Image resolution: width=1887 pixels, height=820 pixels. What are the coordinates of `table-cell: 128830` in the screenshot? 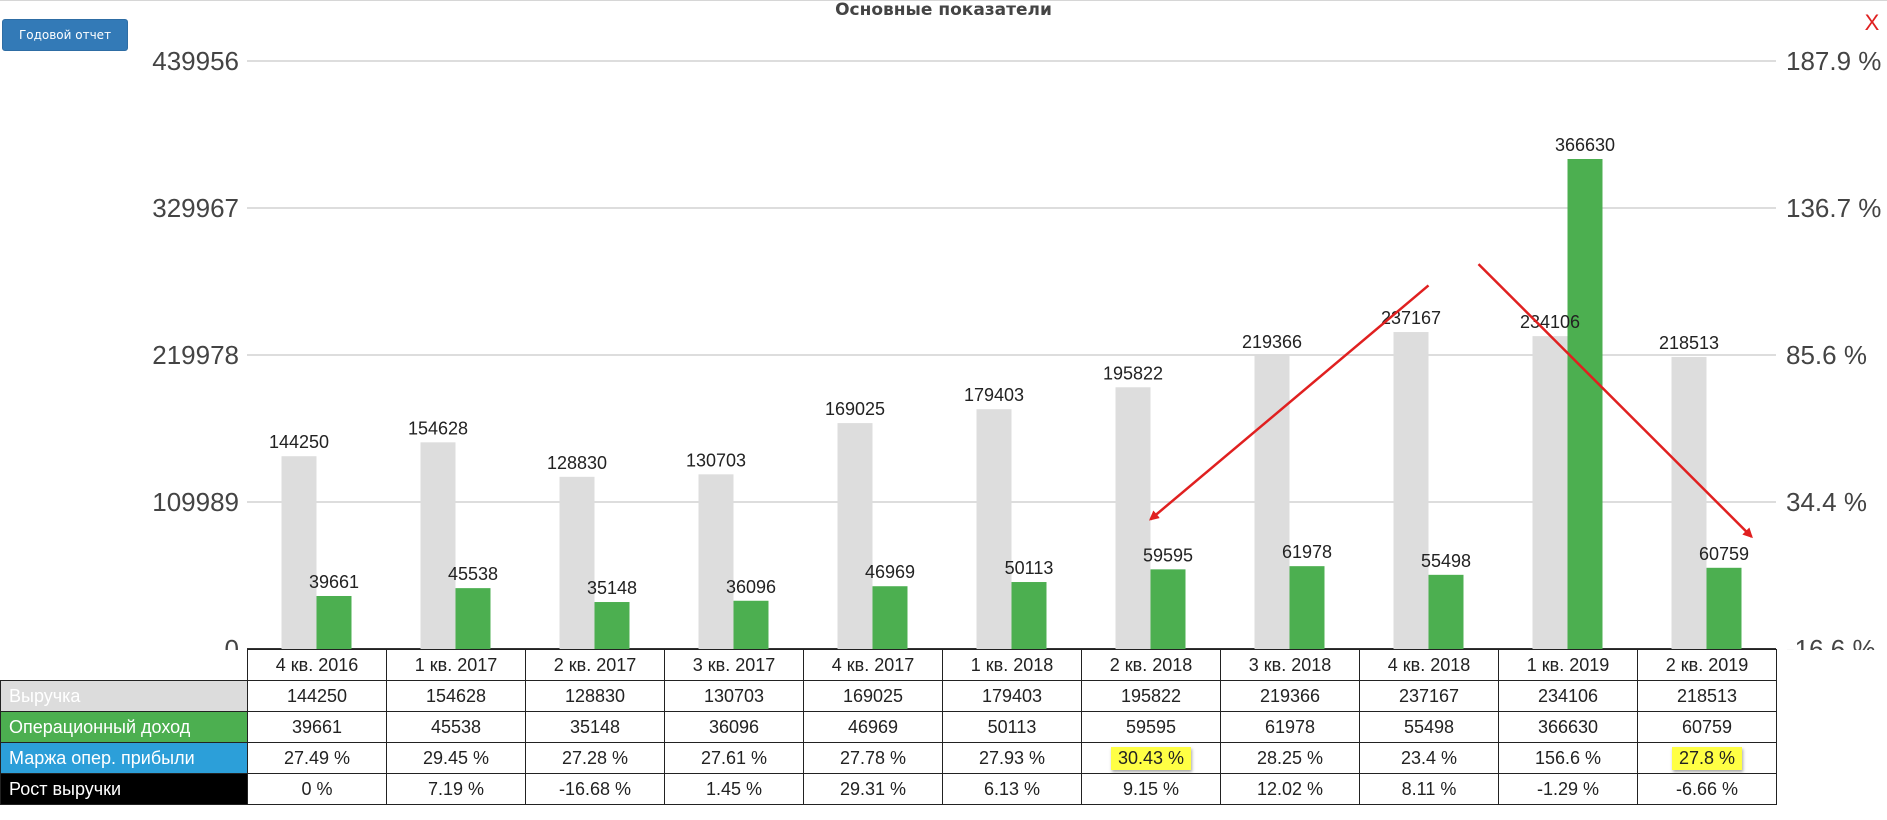 It's located at (595, 696).